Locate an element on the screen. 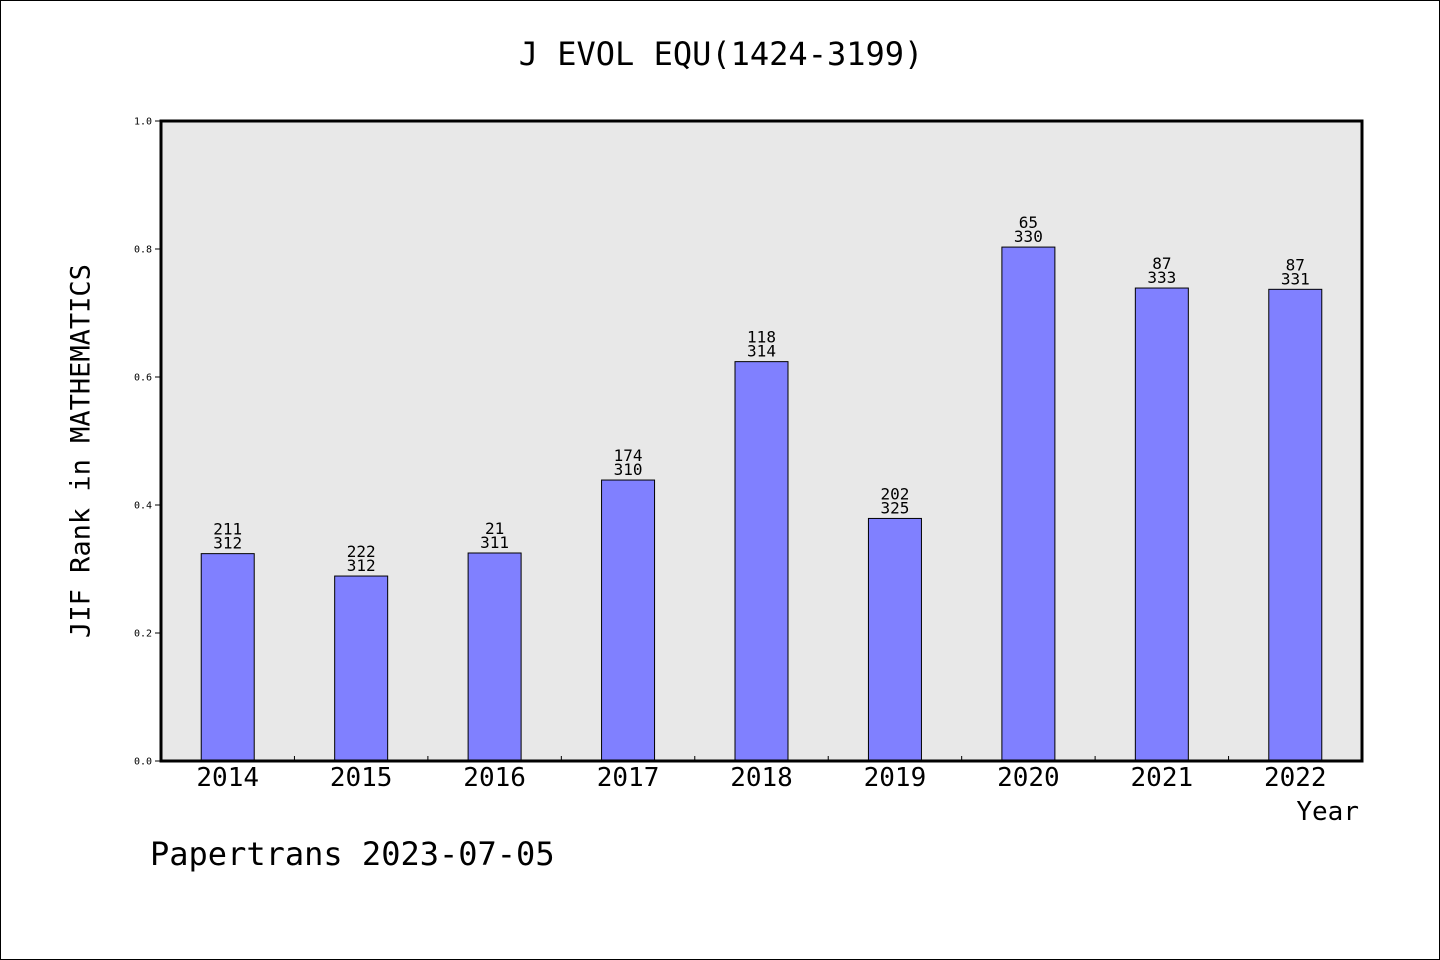 Image resolution: width=1440 pixels, height=960 pixels. x-tick-label: 2017 is located at coordinates (628, 778).